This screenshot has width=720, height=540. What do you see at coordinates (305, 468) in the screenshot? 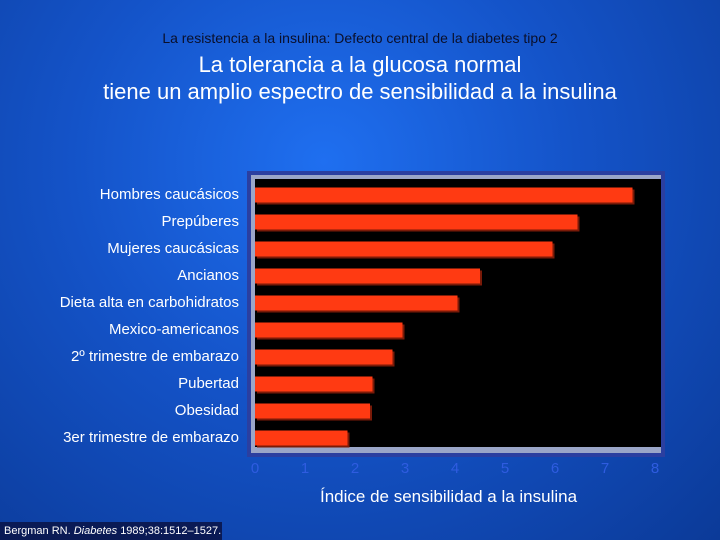
I see `x-tick-label: 1` at bounding box center [305, 468].